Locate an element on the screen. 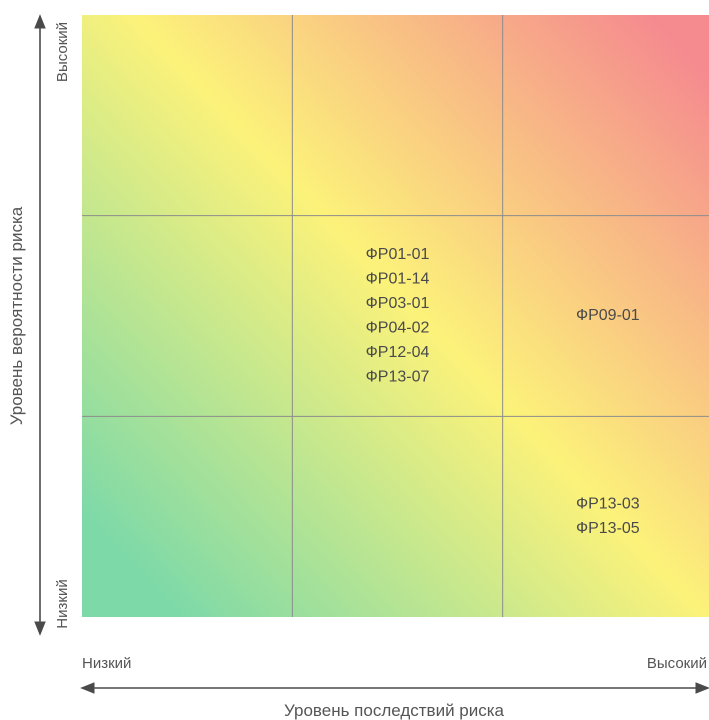  matrix-cell-r1-c2: ФР09-01 is located at coordinates (608, 315).